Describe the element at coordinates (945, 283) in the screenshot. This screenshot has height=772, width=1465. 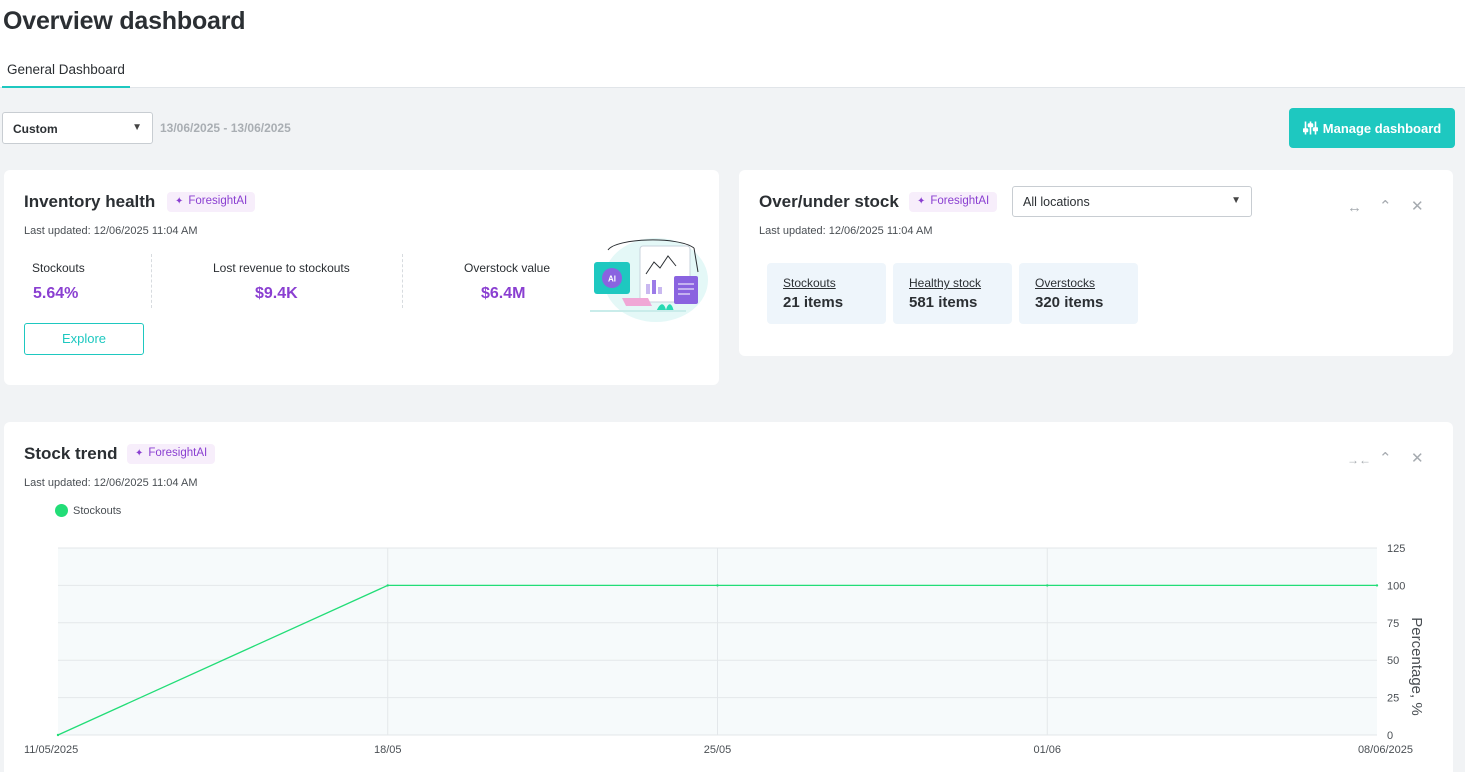
I see `stat-label: Healthy stock` at that location.